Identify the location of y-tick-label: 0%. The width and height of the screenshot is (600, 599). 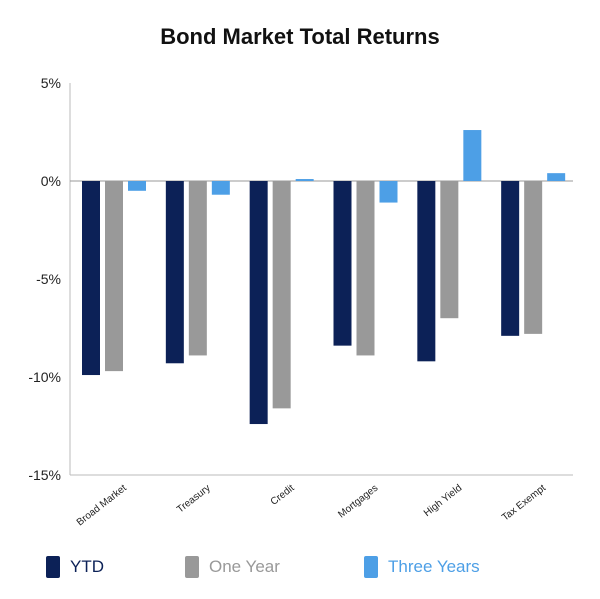
(51, 181).